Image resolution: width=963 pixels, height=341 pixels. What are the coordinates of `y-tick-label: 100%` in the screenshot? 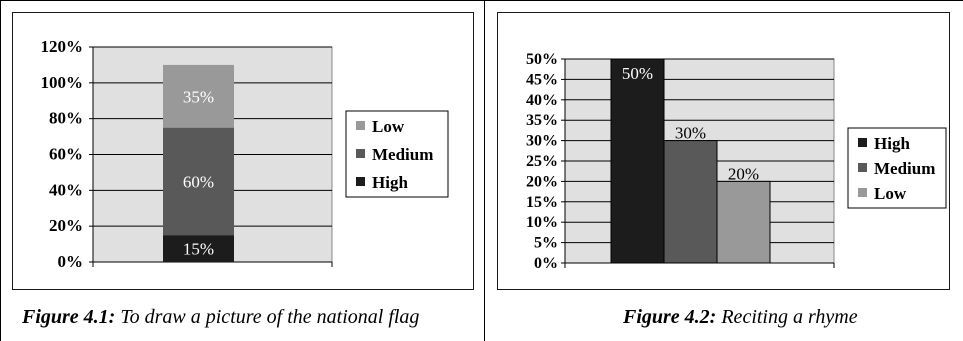 It's located at (62, 82).